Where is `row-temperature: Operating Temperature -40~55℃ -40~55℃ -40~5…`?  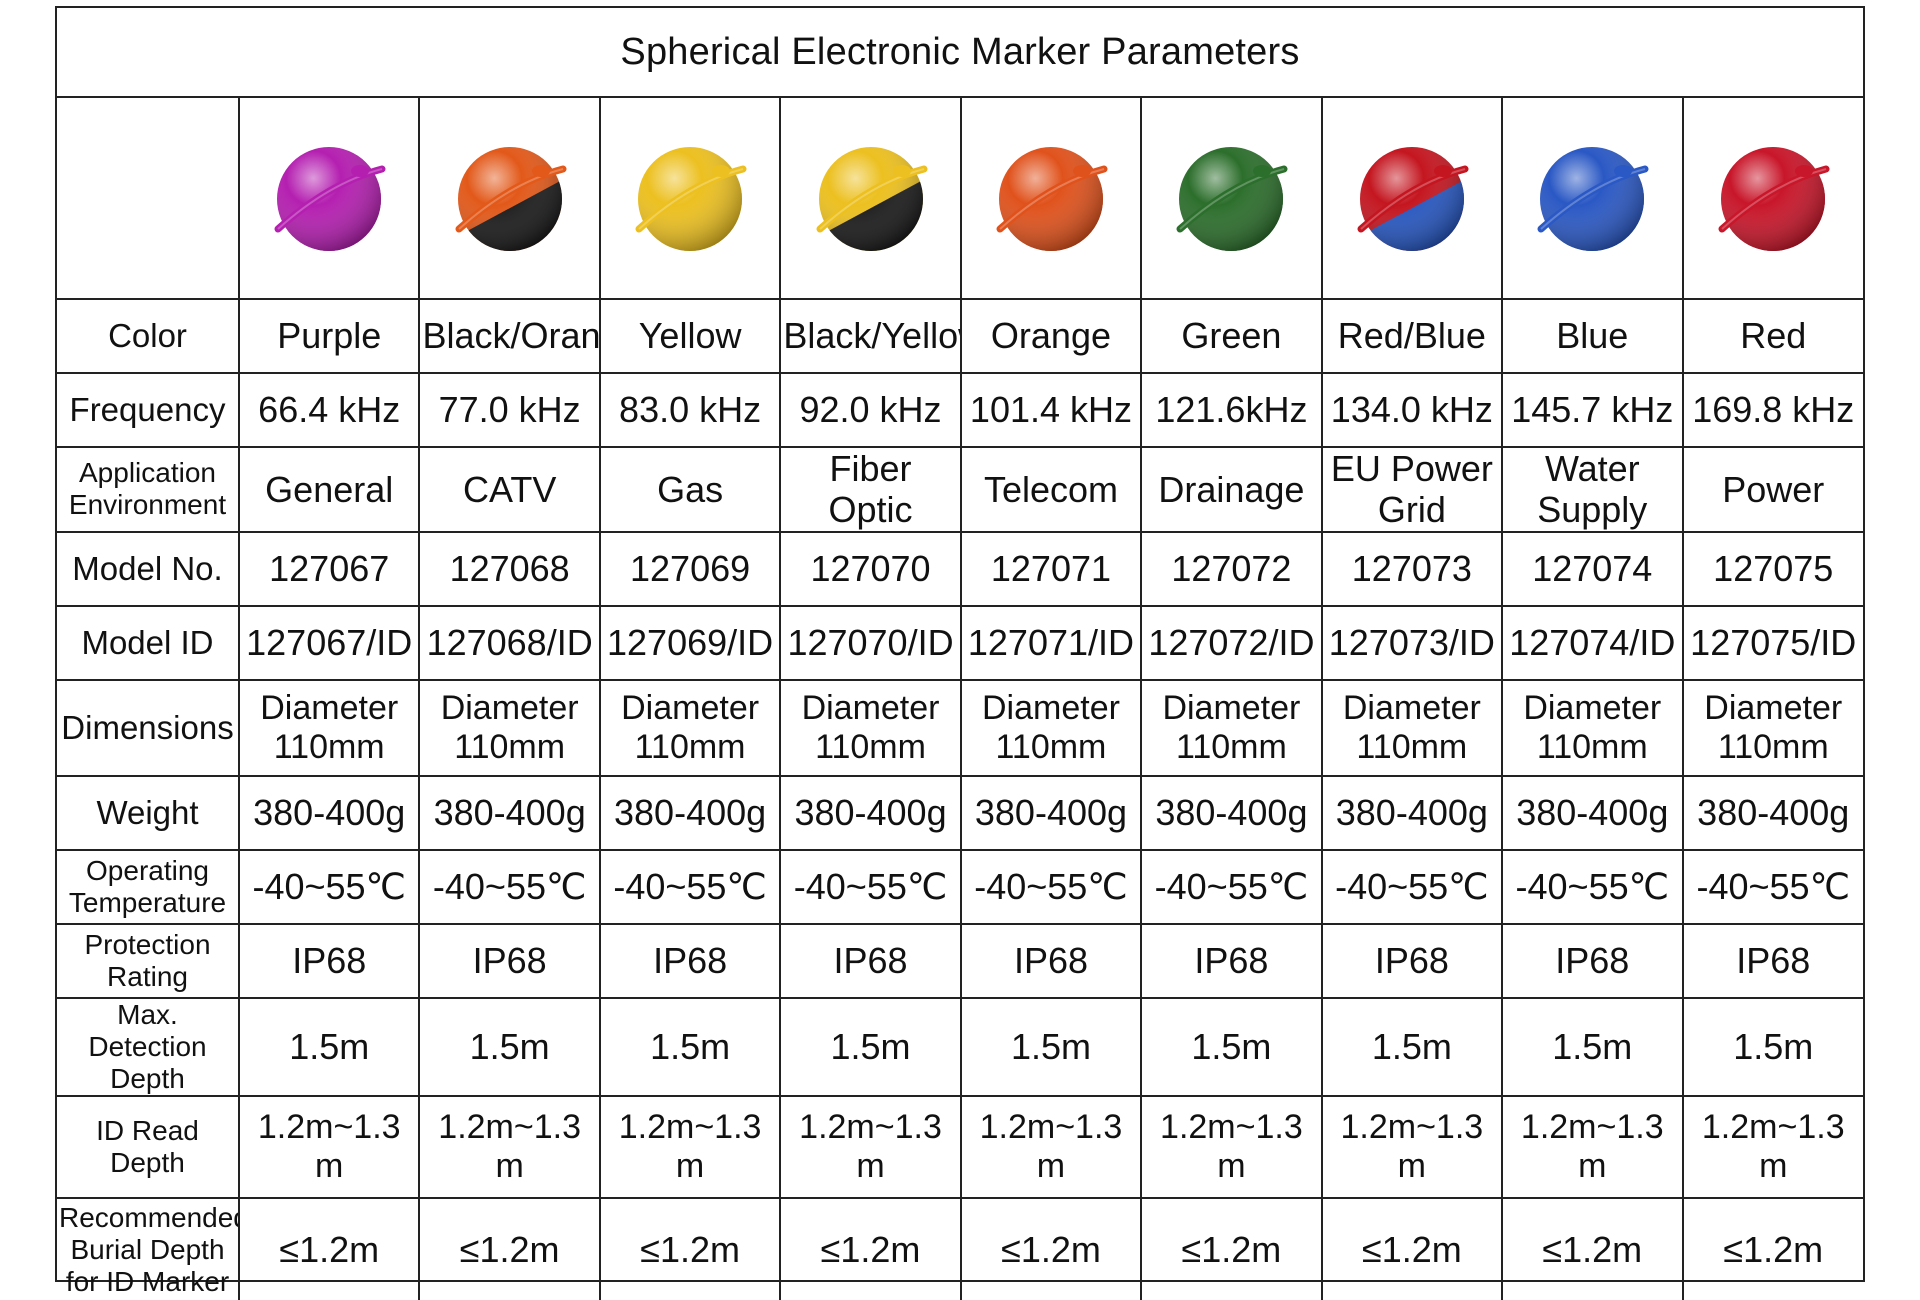 row-temperature: Operating Temperature -40~55℃ -40~55℃ -40~5… is located at coordinates (960, 886).